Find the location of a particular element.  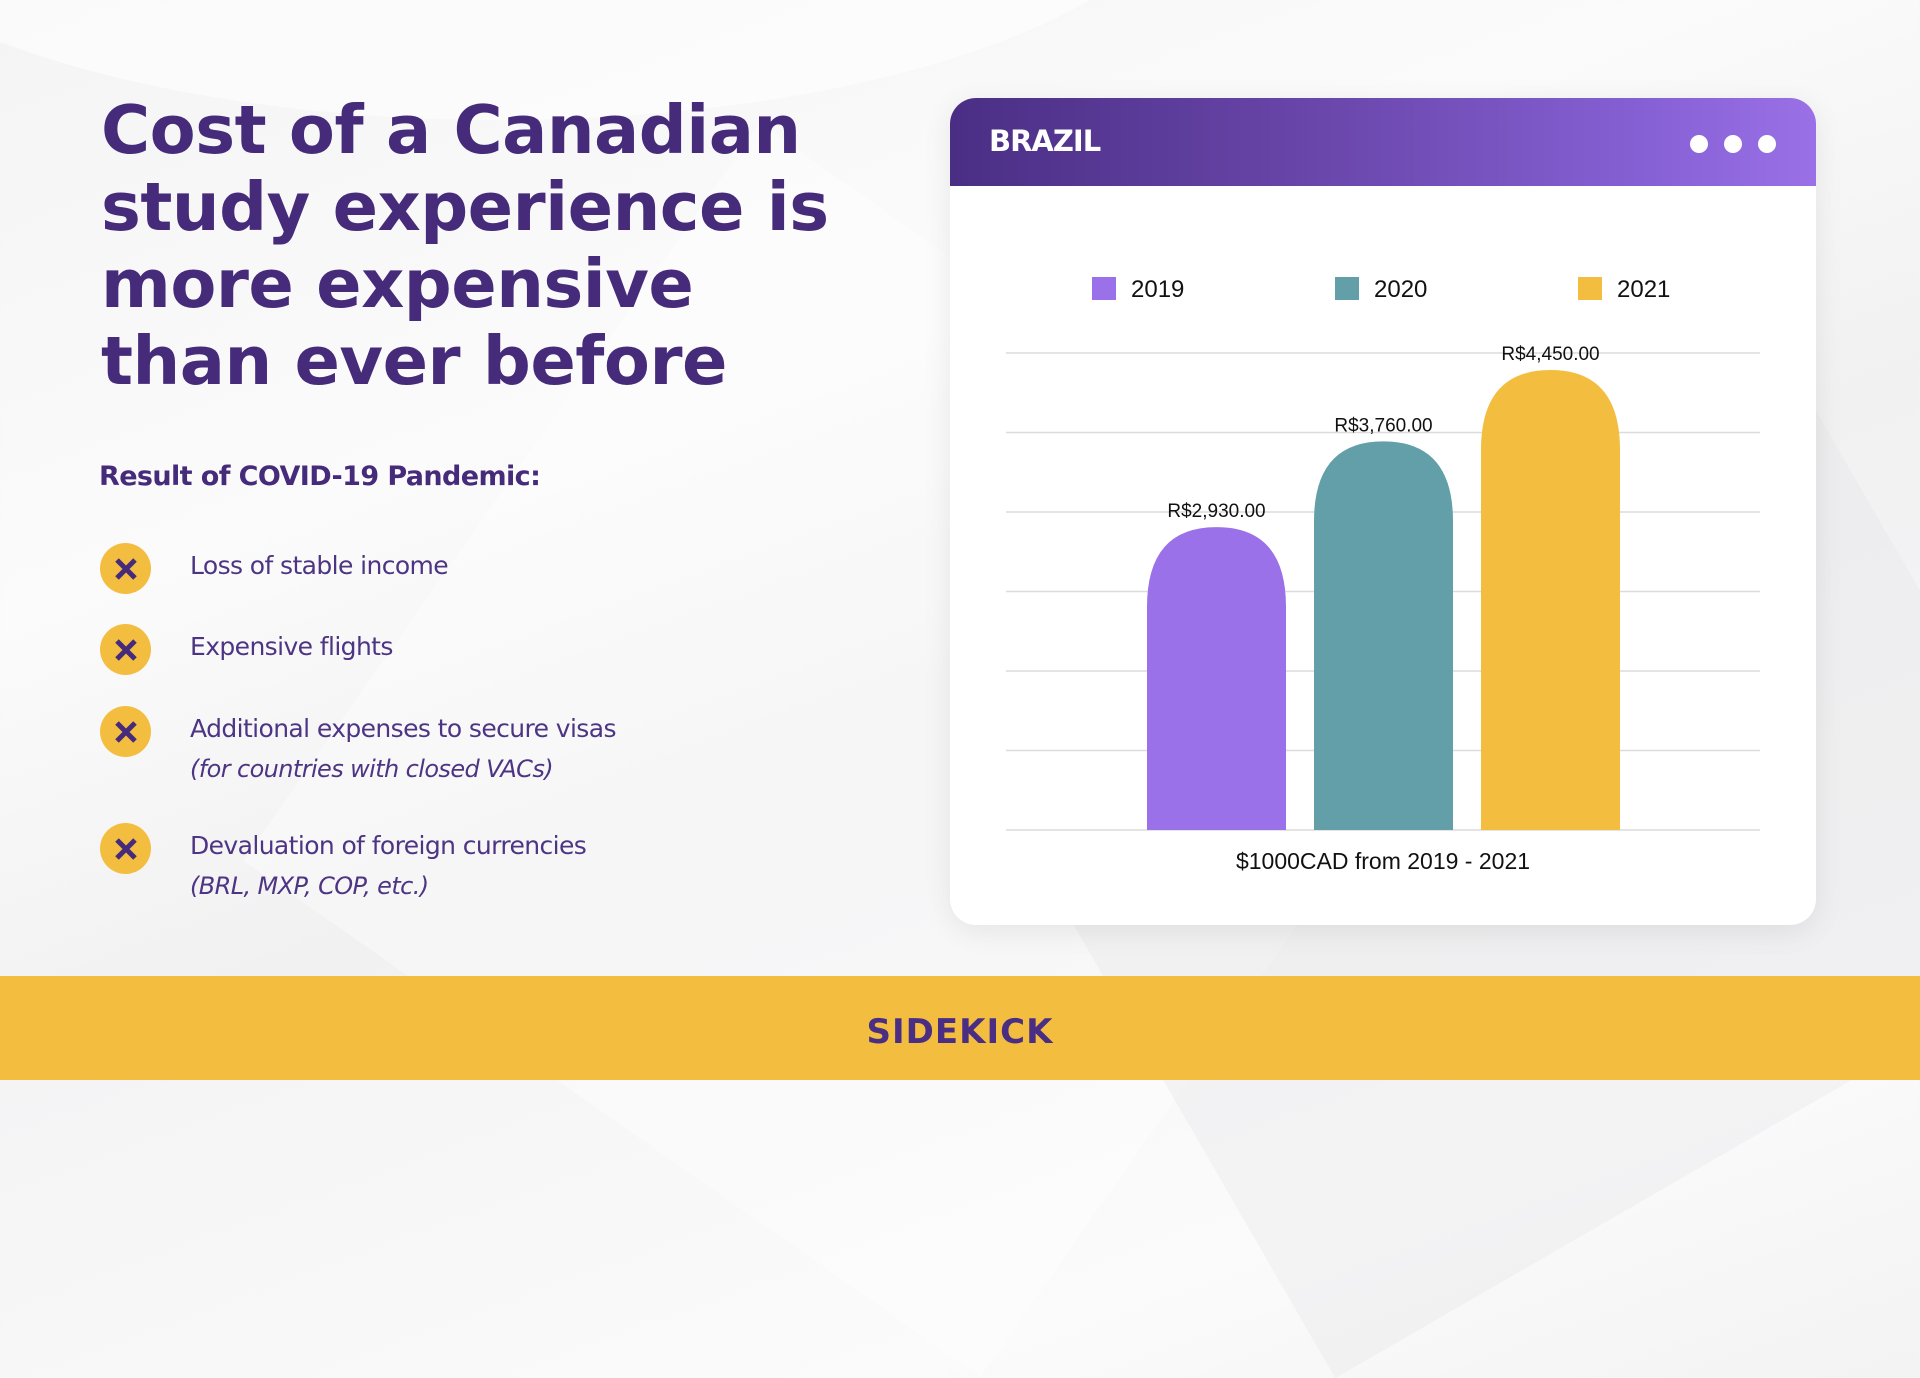

section-subheading: Result of COVID-19 Pandemic: is located at coordinates (320, 476).